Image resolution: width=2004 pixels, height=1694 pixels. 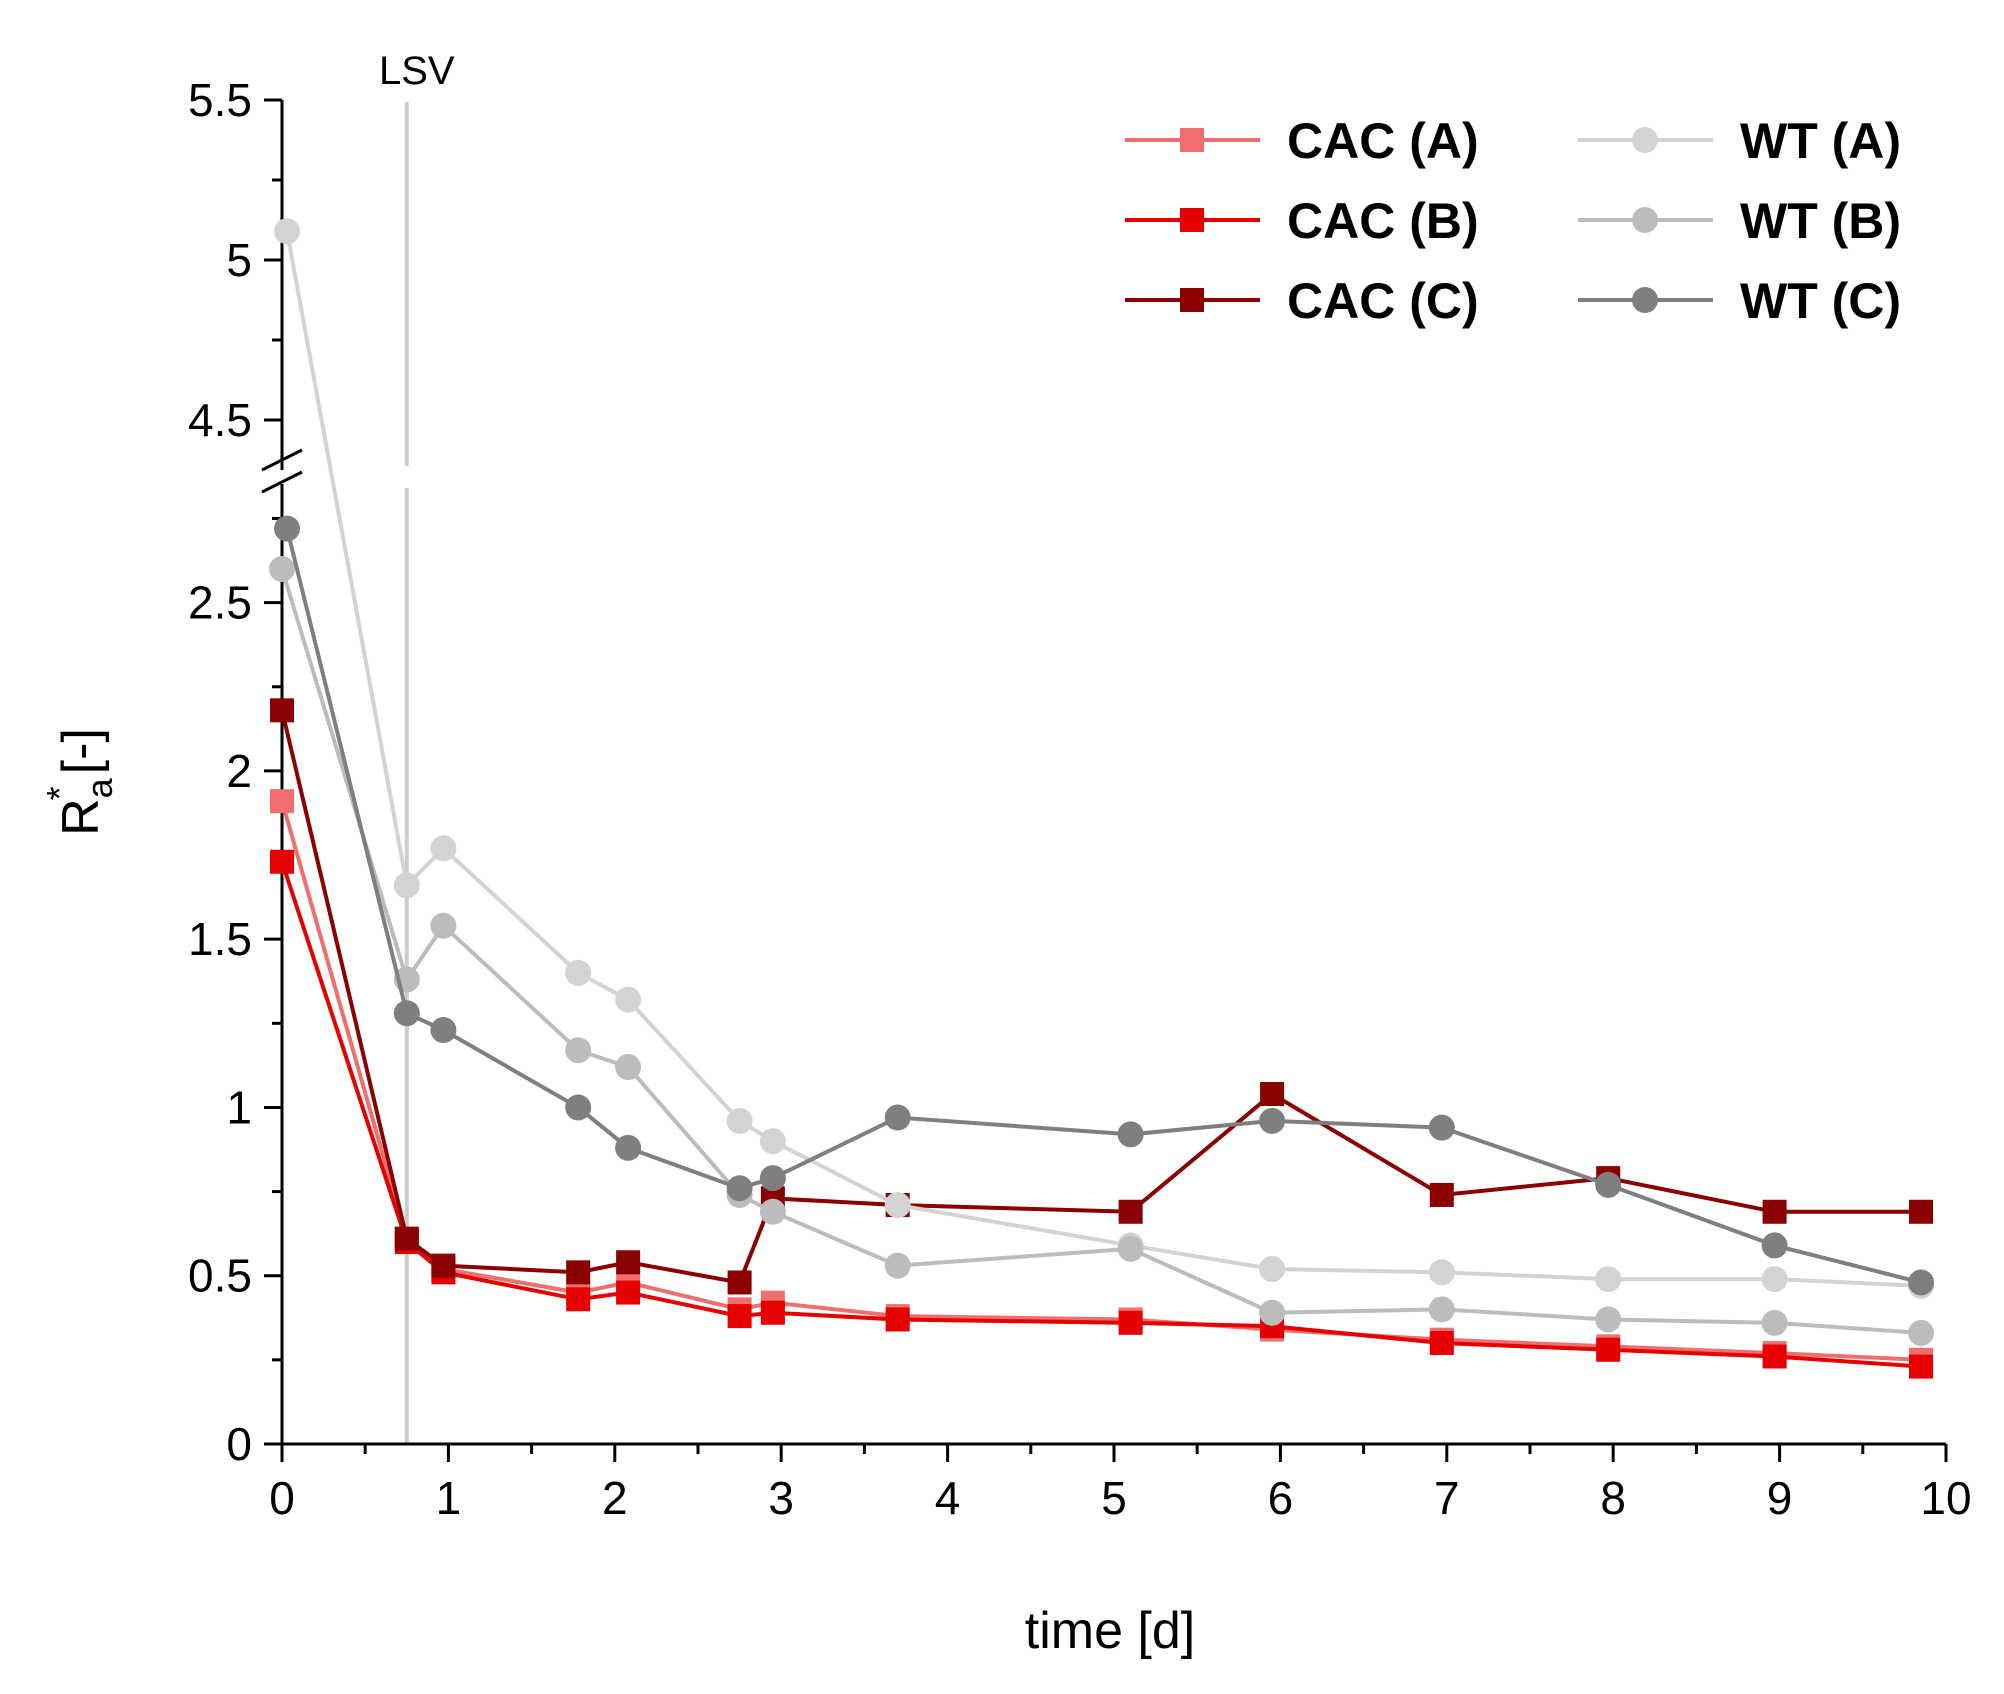 I want to click on x-tick-label: 9, so click(x=1780, y=1498).